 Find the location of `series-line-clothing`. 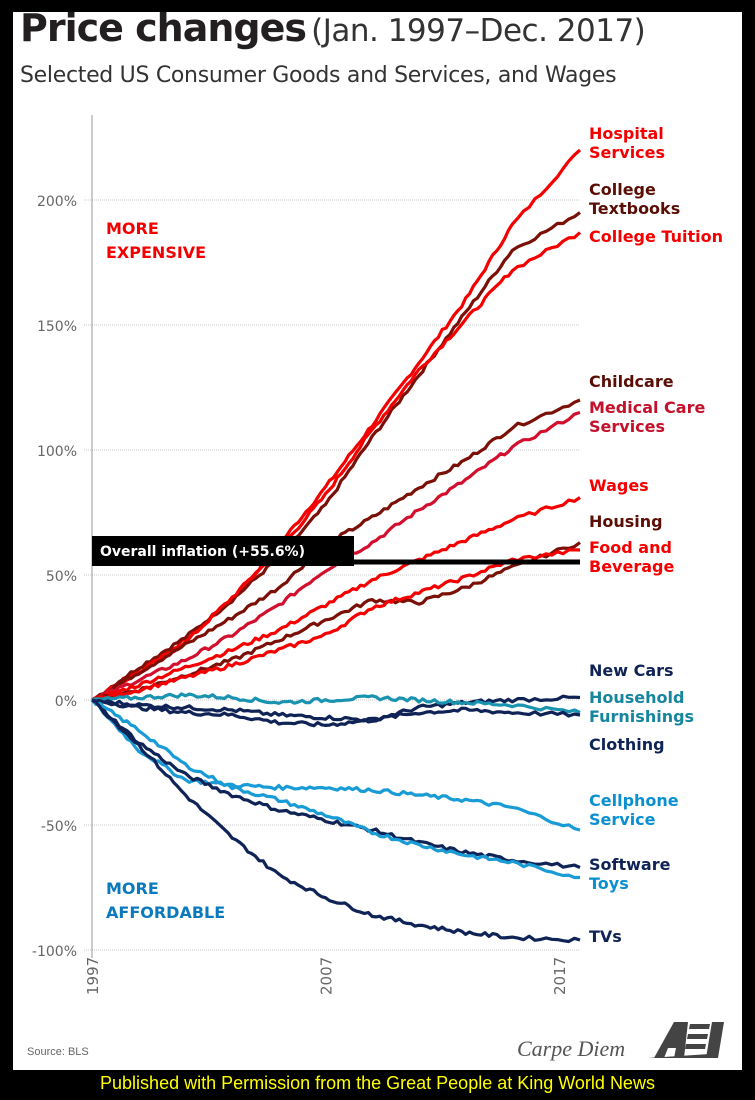

series-line-clothing is located at coordinates (336, 713).